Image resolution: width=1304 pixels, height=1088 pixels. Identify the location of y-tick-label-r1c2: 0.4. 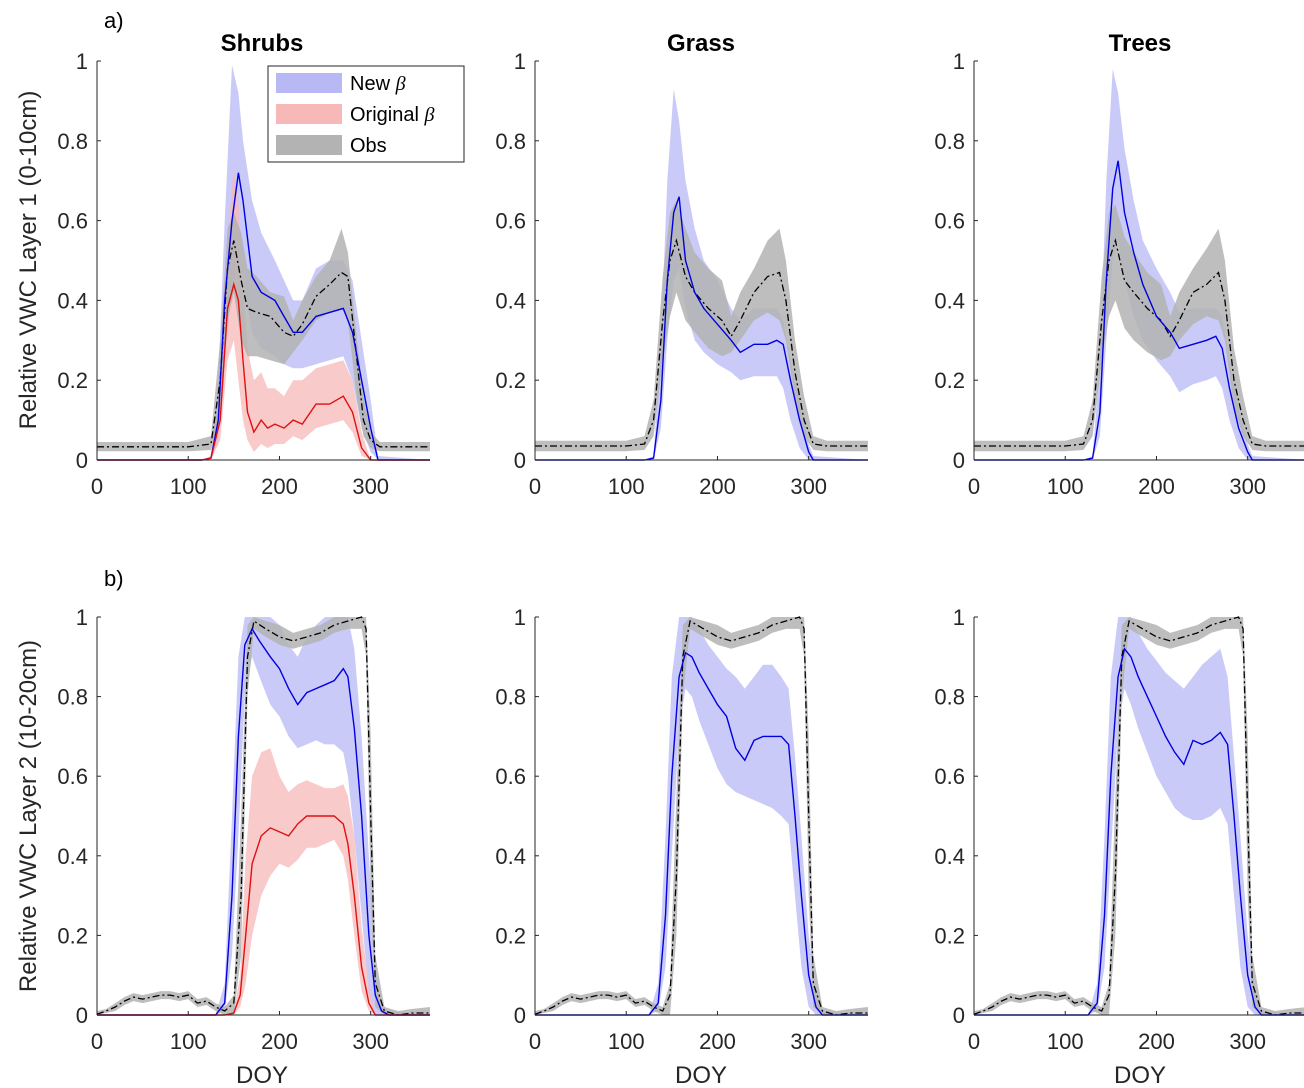
(949, 856).